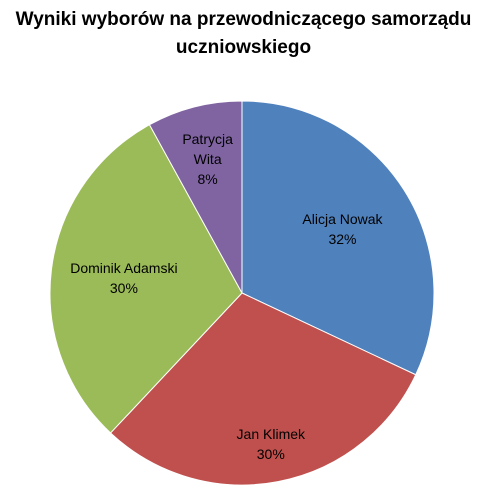  Describe the element at coordinates (343, 229) in the screenshot. I see `slice-label: Alicja Nowak 32%` at that location.